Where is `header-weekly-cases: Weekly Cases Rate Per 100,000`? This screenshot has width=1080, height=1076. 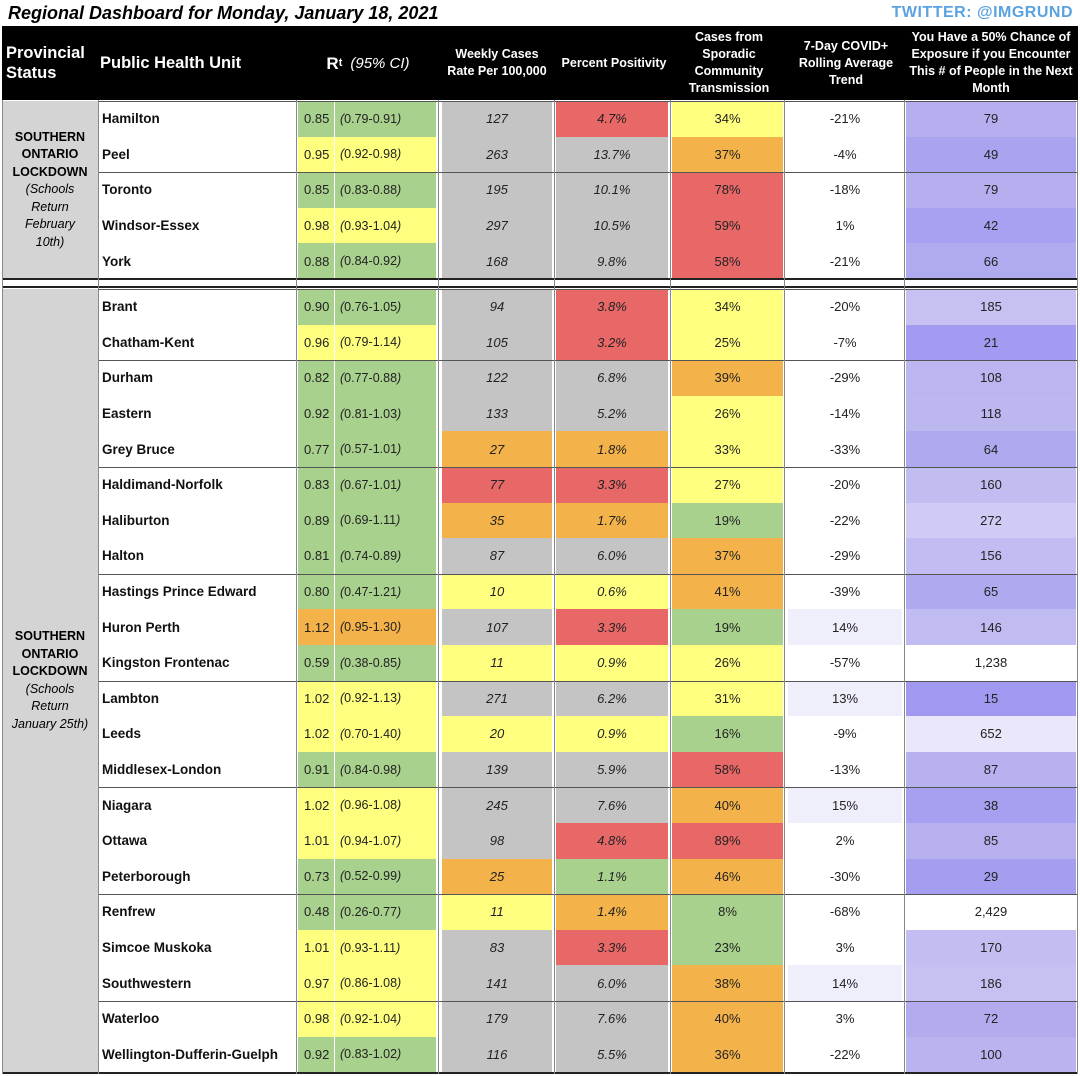
header-weekly-cases: Weekly Cases Rate Per 100,000 is located at coordinates (497, 62).